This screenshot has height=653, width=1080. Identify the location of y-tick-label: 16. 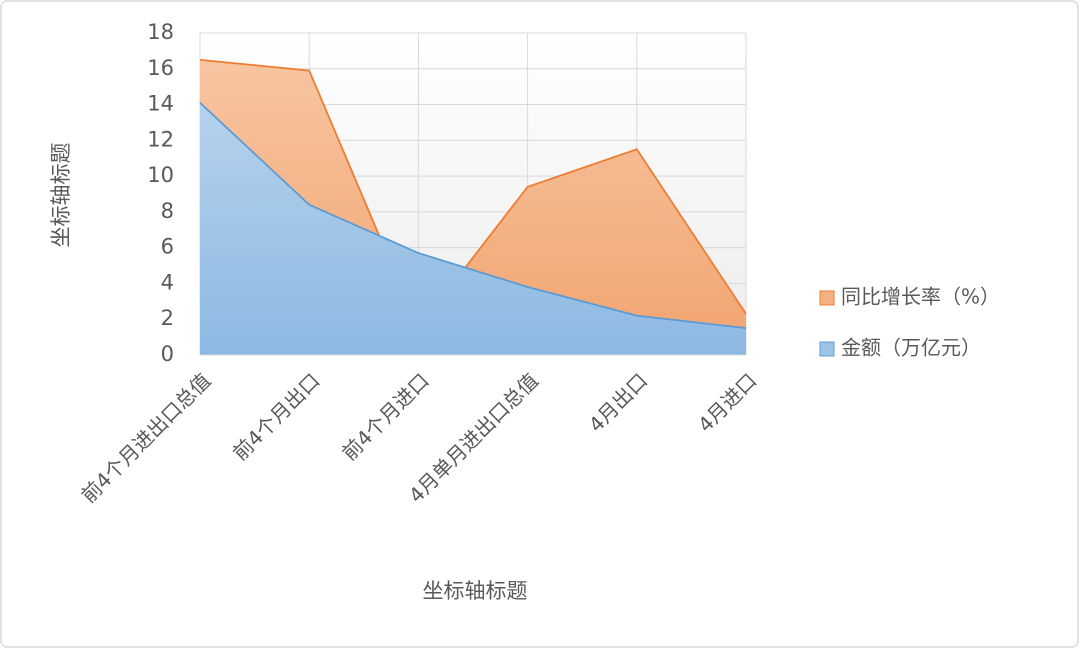
(160, 68).